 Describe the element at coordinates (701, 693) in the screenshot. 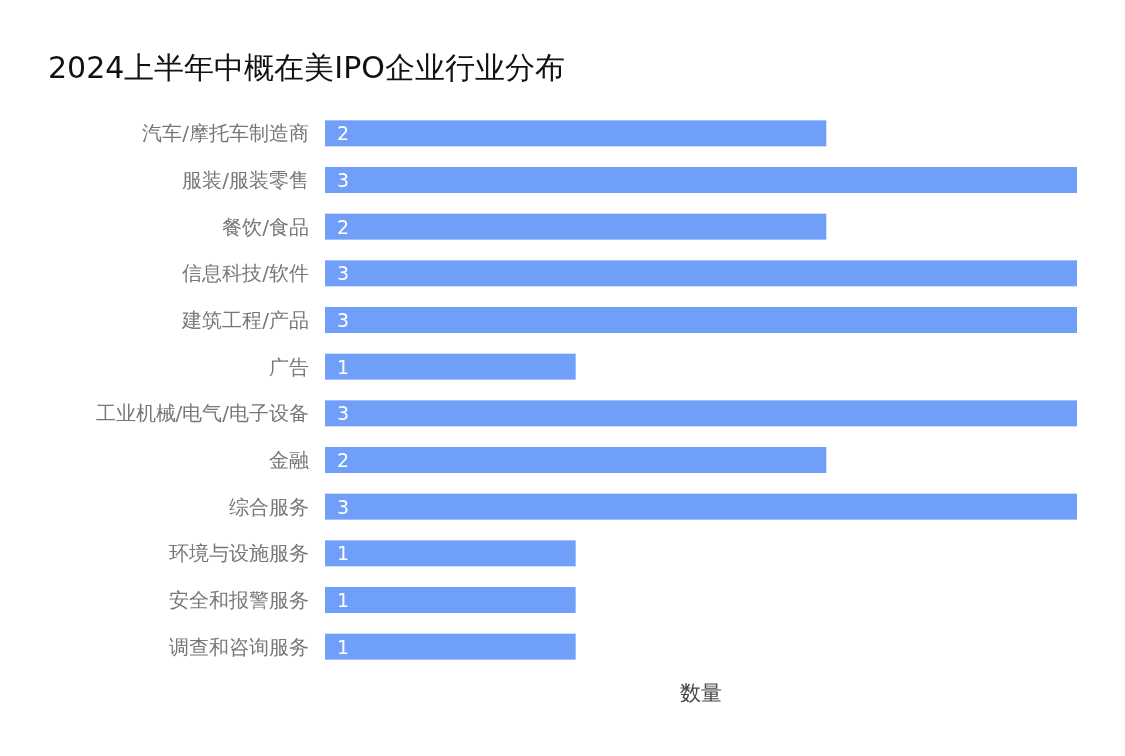

I see `xlabel: 数量` at that location.